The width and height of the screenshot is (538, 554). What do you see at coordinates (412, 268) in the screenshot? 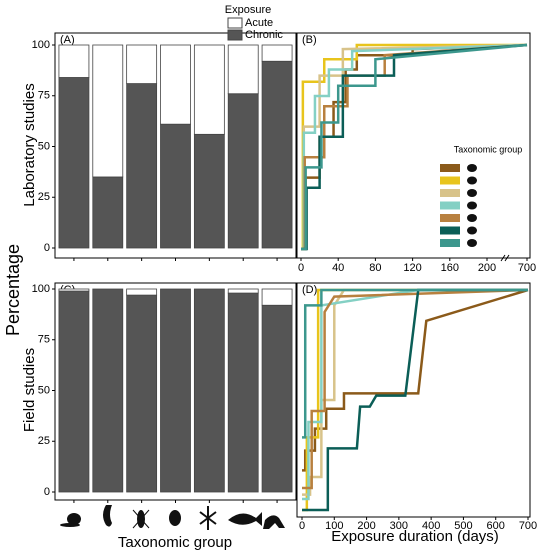
I see `x-tick-label: 120` at bounding box center [412, 268].